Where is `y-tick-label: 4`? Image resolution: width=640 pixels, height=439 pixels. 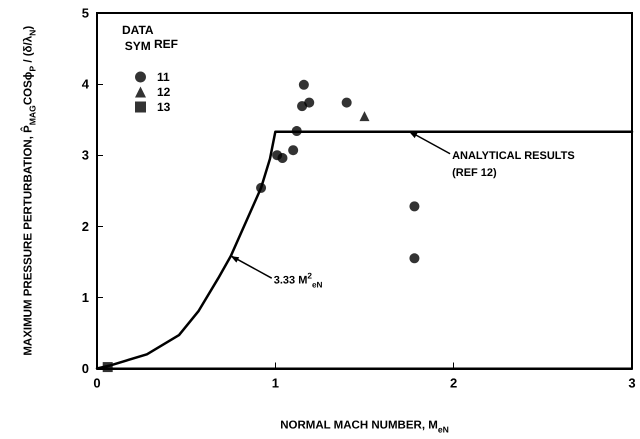
y-tick-label: 4 is located at coordinates (86, 84).